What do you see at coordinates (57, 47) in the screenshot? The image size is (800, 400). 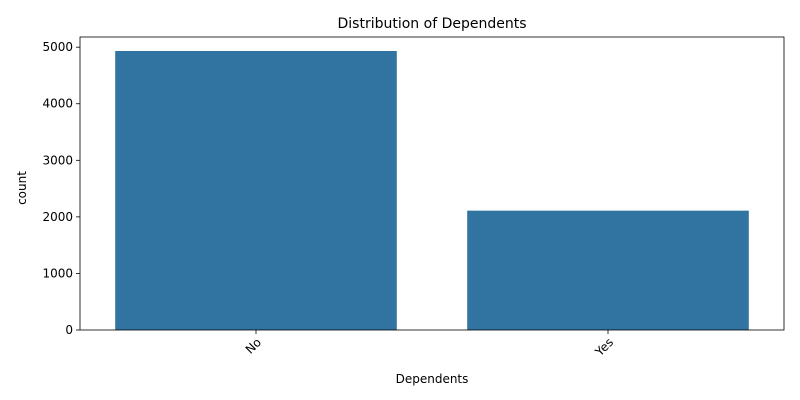 I see `y-tick-label: 5000` at bounding box center [57, 47].